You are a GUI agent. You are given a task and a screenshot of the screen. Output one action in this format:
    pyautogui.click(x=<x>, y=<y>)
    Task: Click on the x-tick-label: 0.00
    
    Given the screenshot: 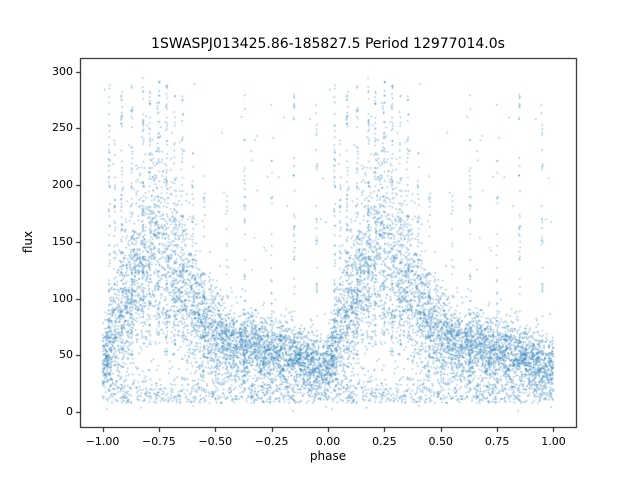 What is the action you would take?
    pyautogui.click(x=328, y=441)
    